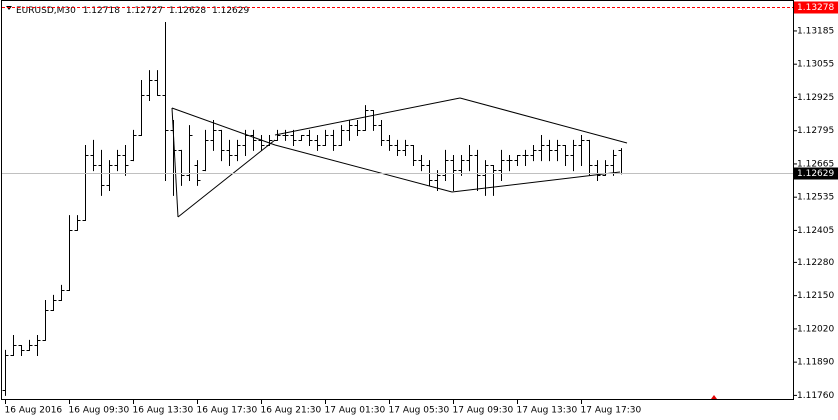 This screenshot has width=838, height=420. Describe the element at coordinates (99, 411) in the screenshot. I see `x-tick-label: 16 Aug 09:30` at that location.